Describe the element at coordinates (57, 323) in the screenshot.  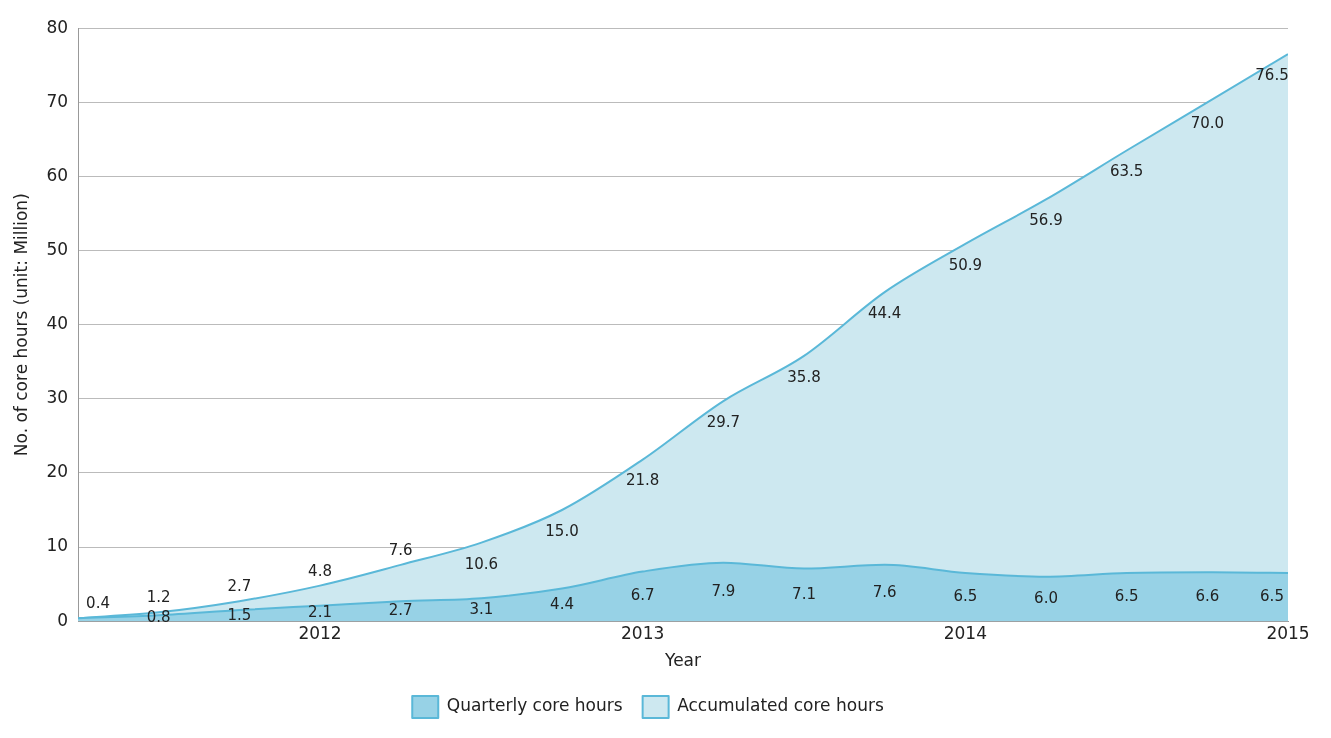
I see `y-tick-label: 40` at that location.